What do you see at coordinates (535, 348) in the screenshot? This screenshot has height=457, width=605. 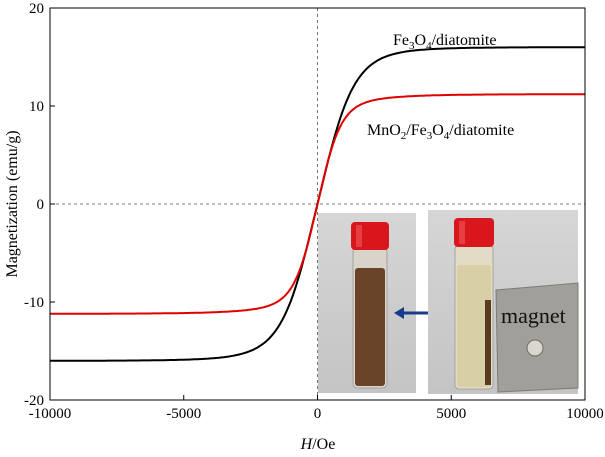 I see `magnet-hole` at bounding box center [535, 348].